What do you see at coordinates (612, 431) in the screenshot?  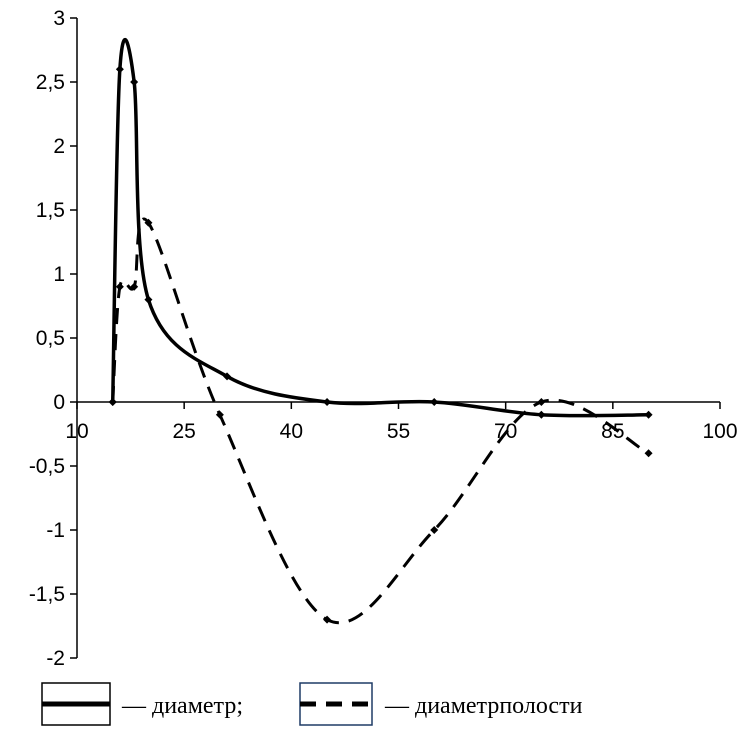 I see `x-tick-label: 85` at bounding box center [612, 431].